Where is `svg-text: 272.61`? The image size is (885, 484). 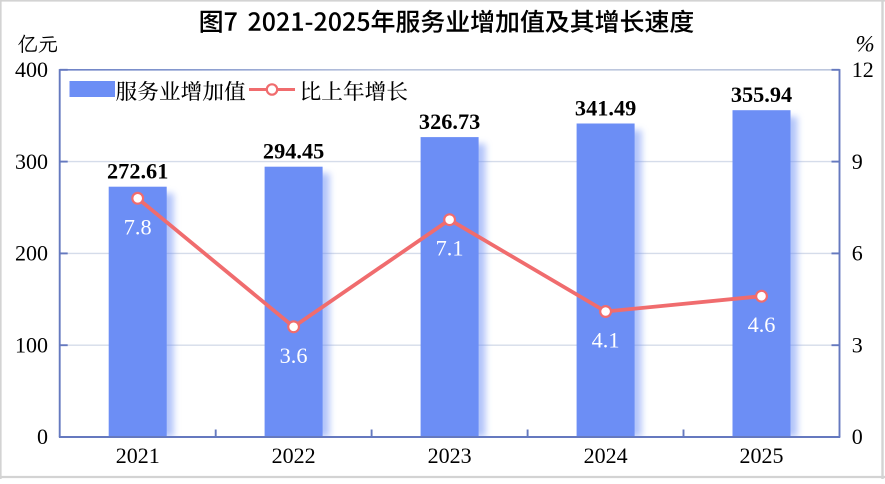 svg-text: 272.61 is located at coordinates (137, 171).